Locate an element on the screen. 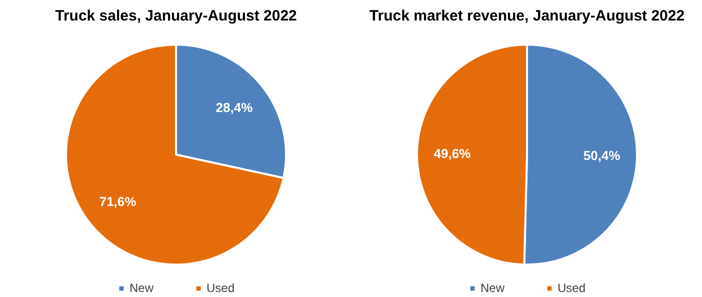 Image resolution: width=702 pixels, height=297 pixels. data-label: 49,6% is located at coordinates (453, 154).